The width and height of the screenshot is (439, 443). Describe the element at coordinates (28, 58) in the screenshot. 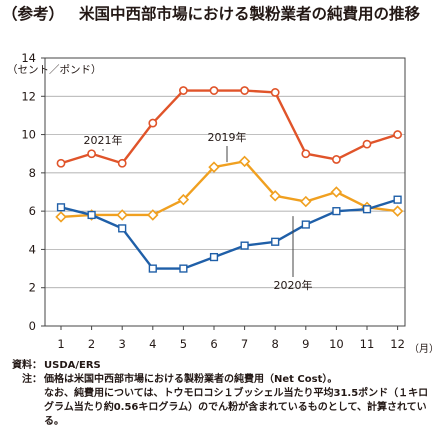

I see `y-tick-label: 14` at that location.